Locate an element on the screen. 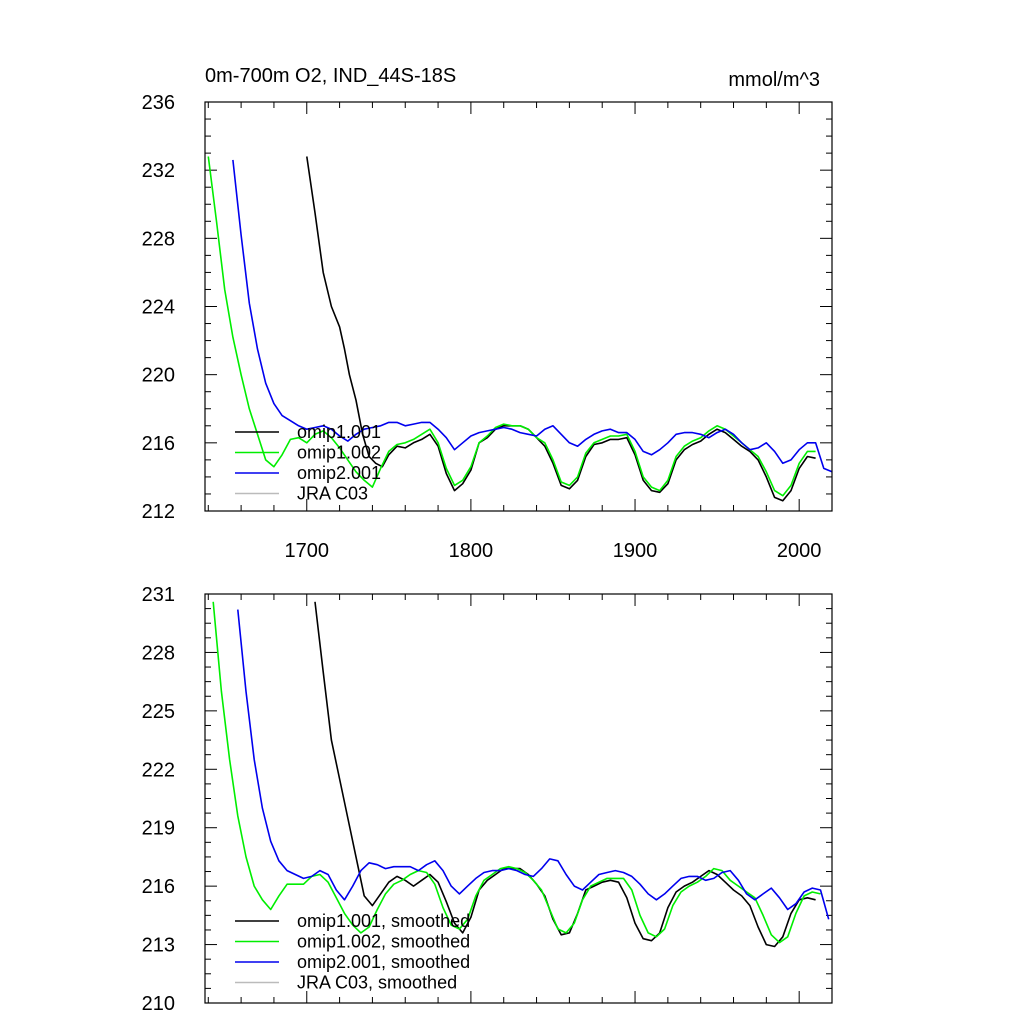 This screenshot has height=1024, width=1024. bottom-legend-label: omip2.001, smoothed is located at coordinates (383, 962).